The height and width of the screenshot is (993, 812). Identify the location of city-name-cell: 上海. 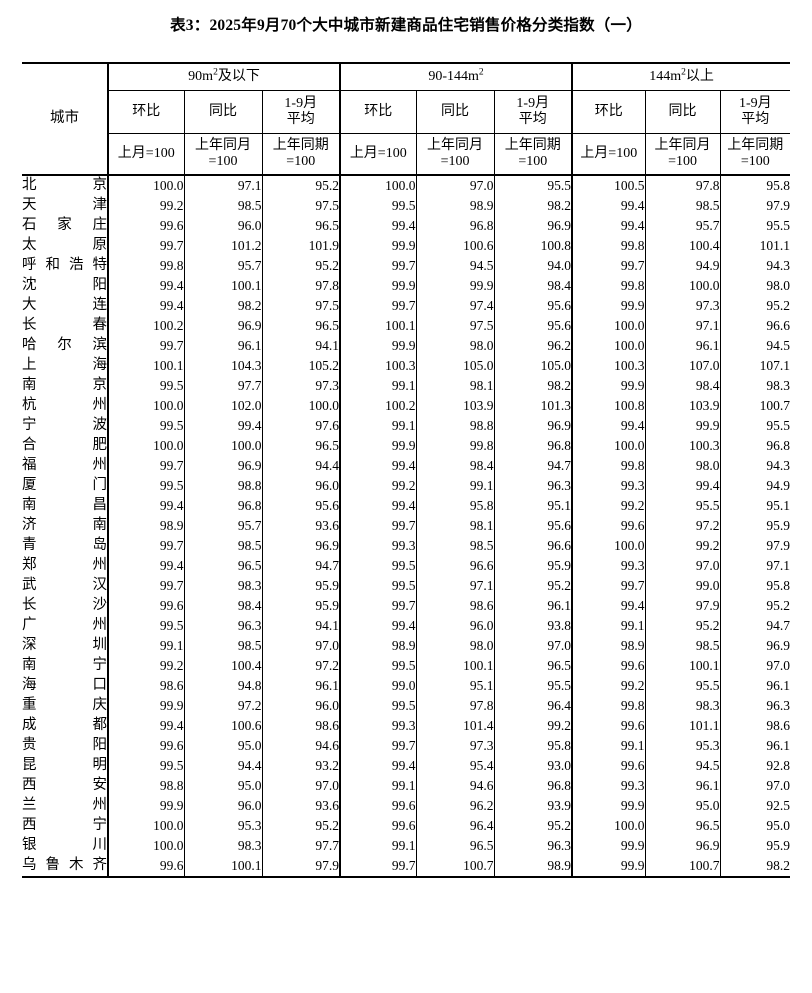
(65, 365).